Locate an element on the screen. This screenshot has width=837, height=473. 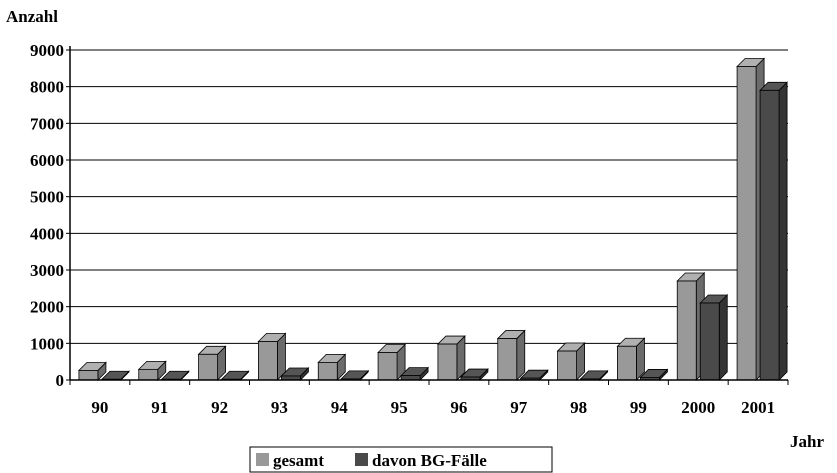
legend-label-gesamt: gesamt is located at coordinates (298, 460).